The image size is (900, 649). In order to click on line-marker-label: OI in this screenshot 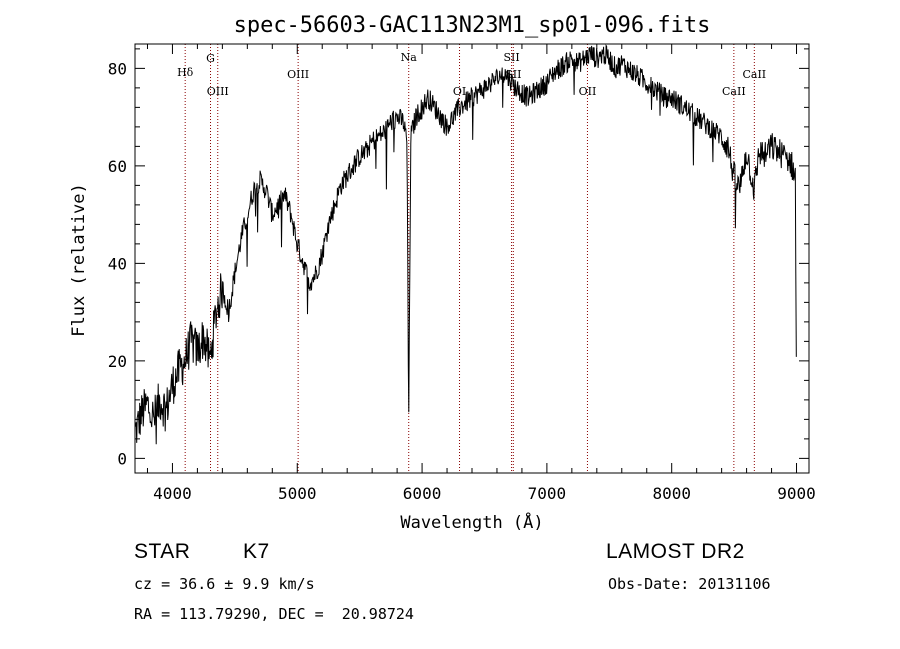, I will do `click(459, 91)`.